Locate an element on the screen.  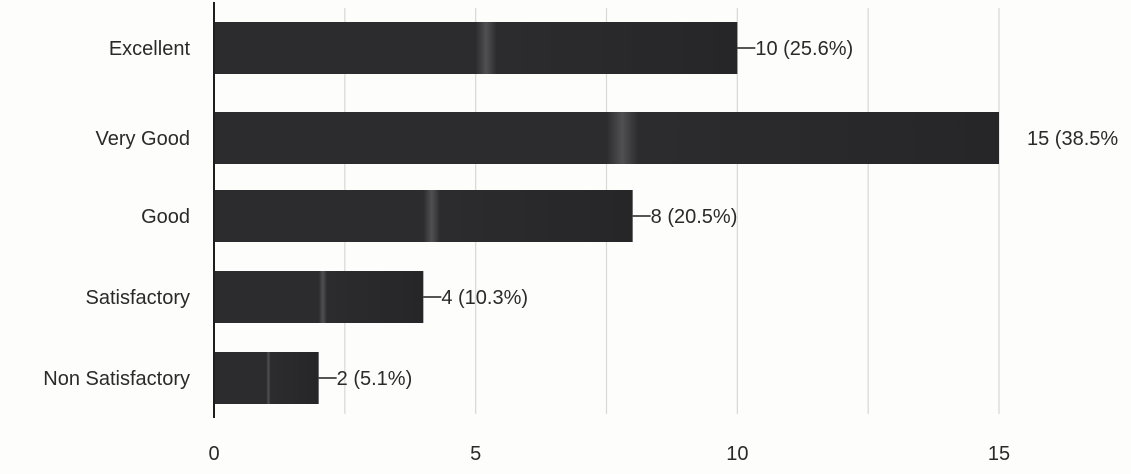
bar-non-satisfactory is located at coordinates (266, 378).